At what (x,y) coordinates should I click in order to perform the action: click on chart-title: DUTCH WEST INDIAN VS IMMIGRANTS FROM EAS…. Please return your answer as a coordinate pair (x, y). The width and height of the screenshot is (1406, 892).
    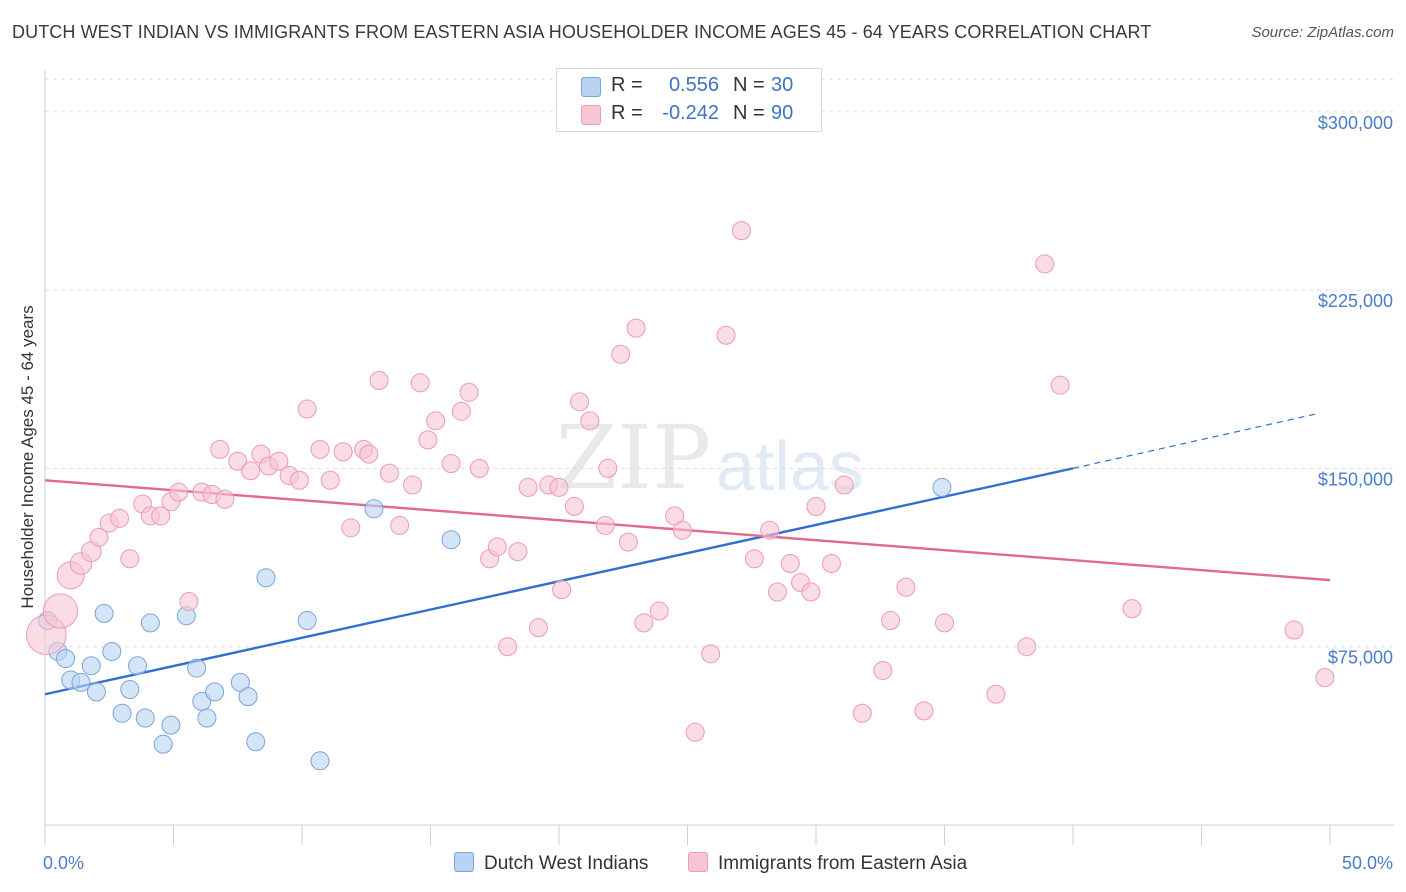
    Looking at the image, I should click on (582, 32).